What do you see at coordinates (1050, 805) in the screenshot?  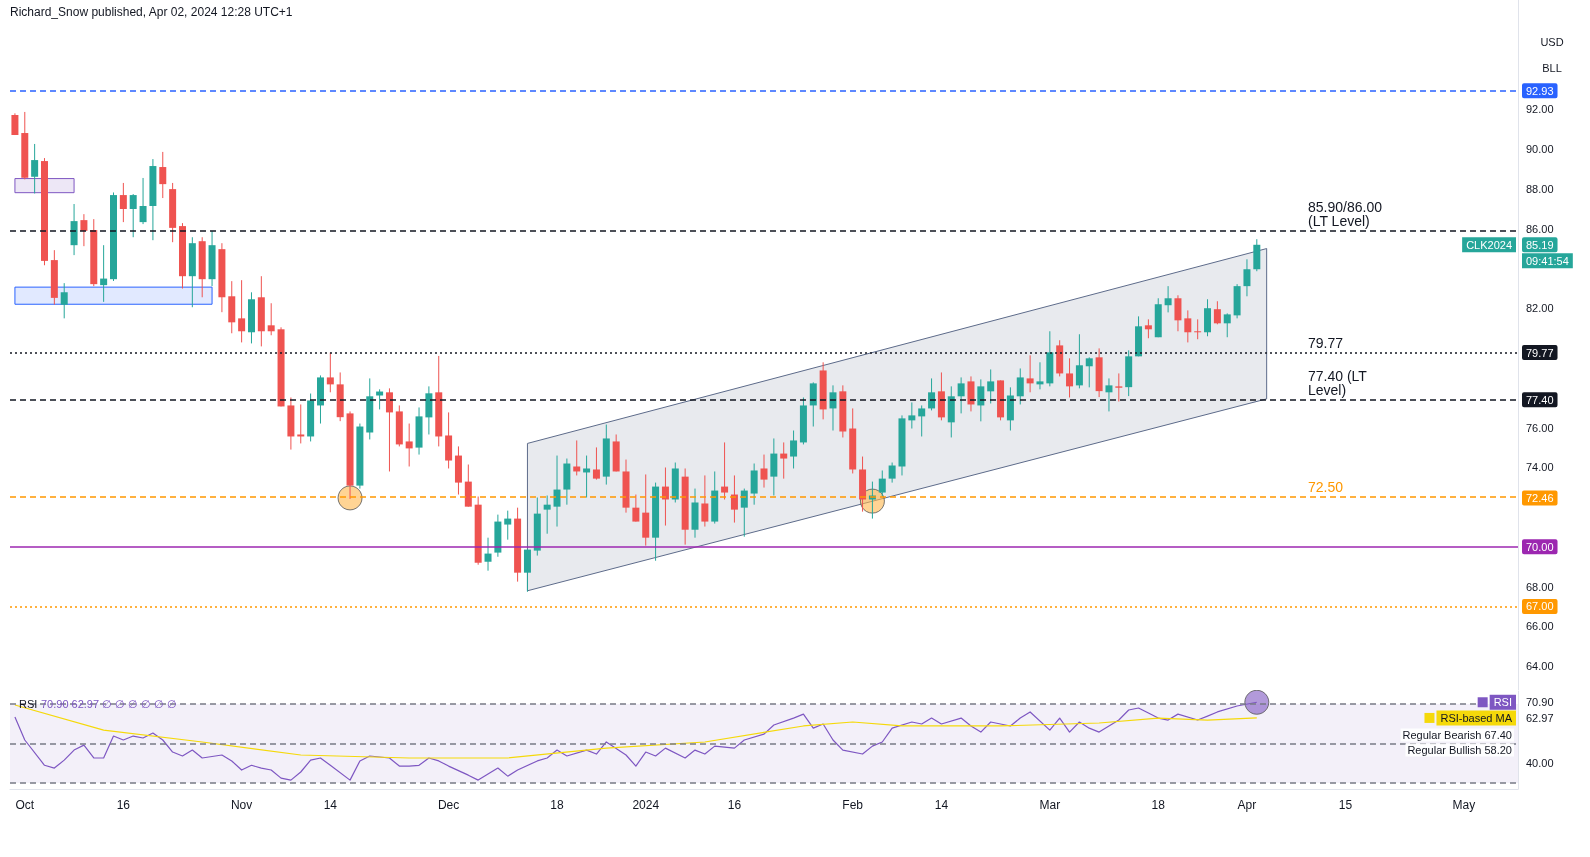 I see `x-tick-label: Mar` at bounding box center [1050, 805].